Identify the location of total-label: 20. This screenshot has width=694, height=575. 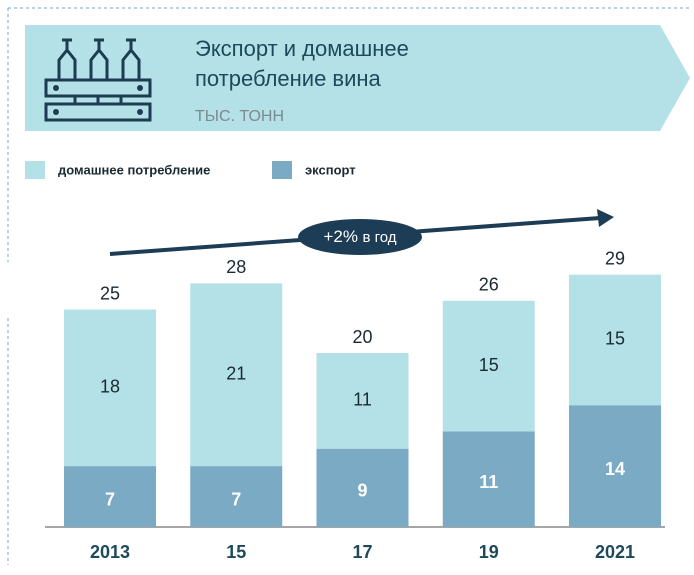
(362, 337).